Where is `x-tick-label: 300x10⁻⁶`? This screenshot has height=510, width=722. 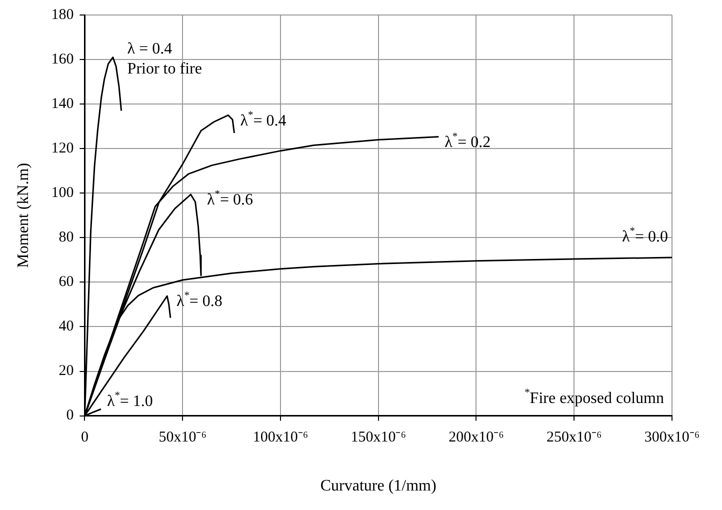
x-tick-label: 300x10⁻⁶ is located at coordinates (672, 438).